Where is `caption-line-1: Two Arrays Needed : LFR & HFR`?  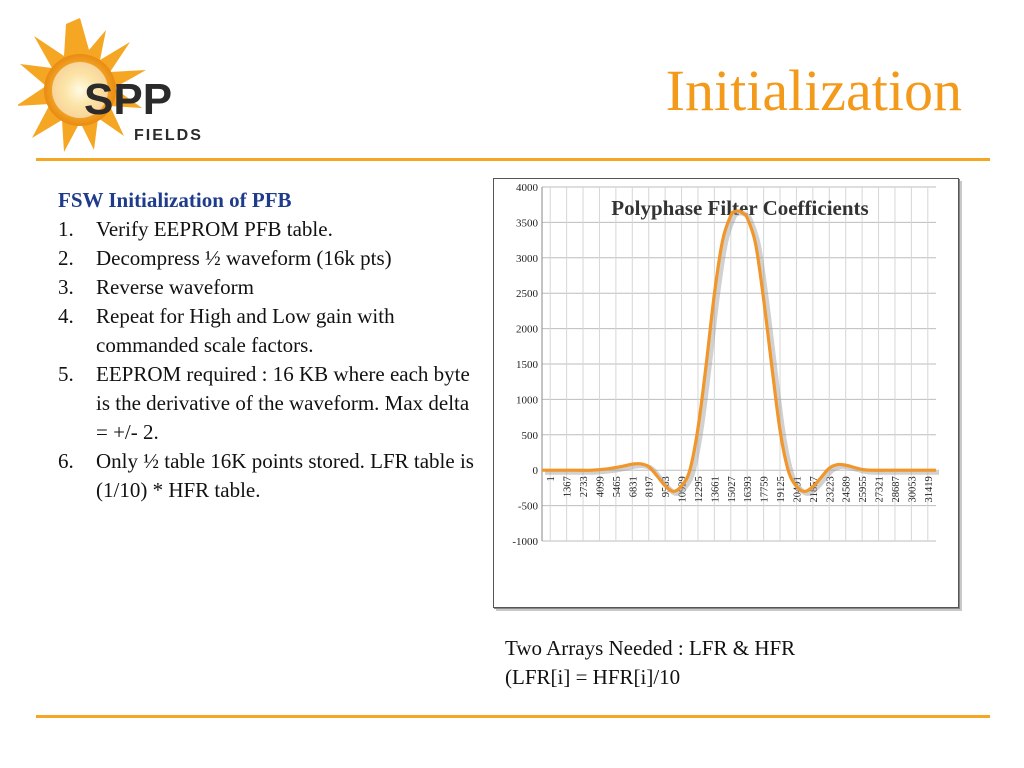 caption-line-1: Two Arrays Needed : LFR & HFR is located at coordinates (650, 648).